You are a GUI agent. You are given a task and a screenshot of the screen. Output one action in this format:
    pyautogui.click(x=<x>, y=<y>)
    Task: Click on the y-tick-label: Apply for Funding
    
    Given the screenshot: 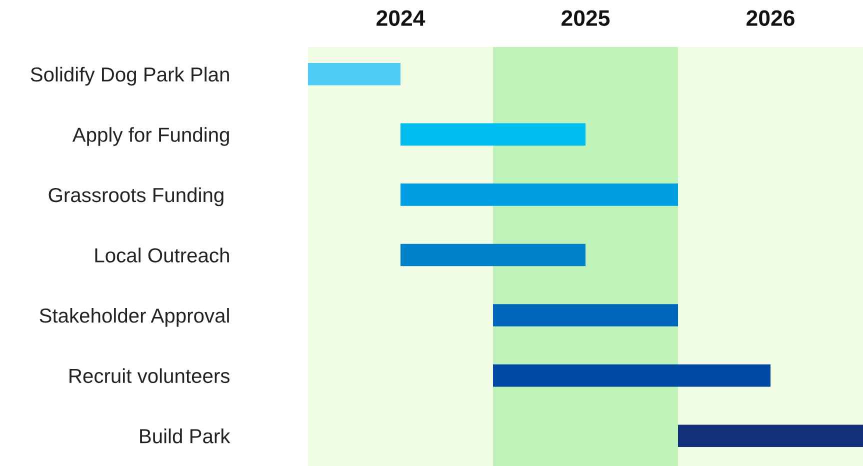 What is the action you would take?
    pyautogui.click(x=150, y=136)
    